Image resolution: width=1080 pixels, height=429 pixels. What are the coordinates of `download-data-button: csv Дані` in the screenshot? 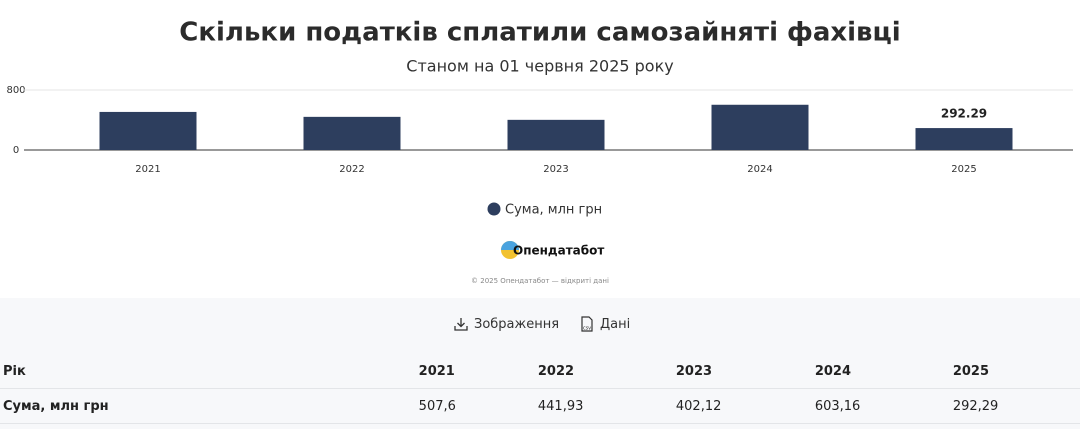 It's located at (604, 324).